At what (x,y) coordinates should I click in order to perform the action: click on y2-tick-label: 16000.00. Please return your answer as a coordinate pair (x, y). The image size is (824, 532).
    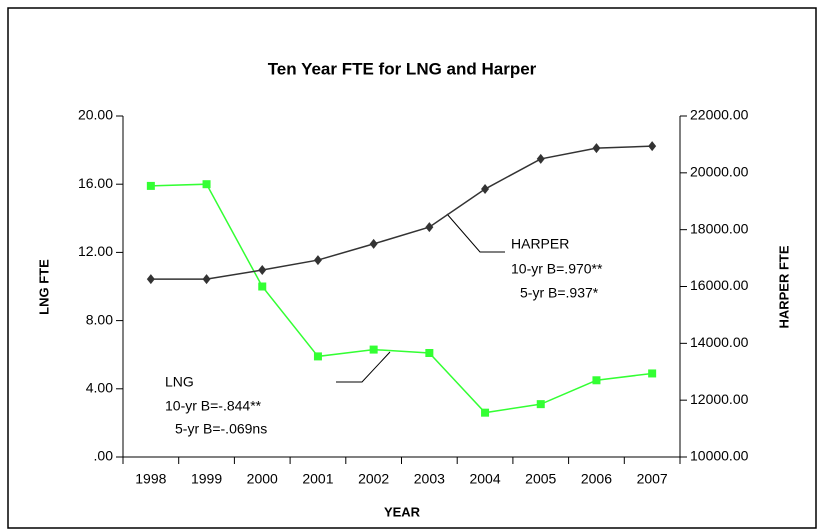
    Looking at the image, I should click on (719, 285).